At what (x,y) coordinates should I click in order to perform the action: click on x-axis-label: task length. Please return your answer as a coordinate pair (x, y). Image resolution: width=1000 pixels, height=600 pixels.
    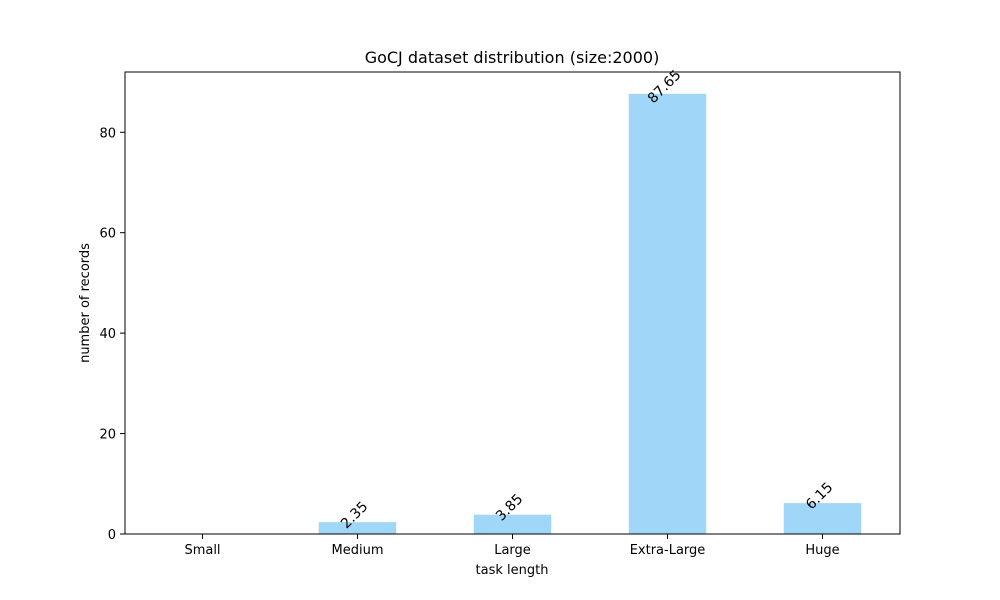
    Looking at the image, I should click on (512, 570).